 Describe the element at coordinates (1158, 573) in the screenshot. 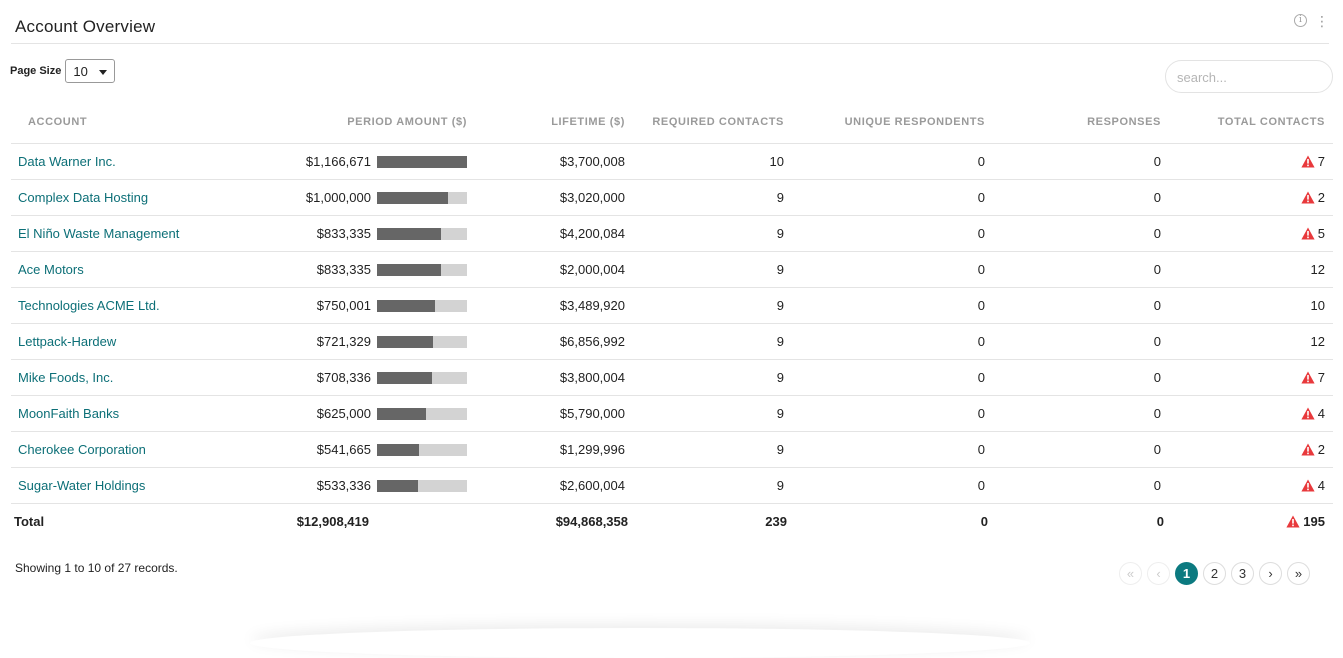

I see `previous-page-button: ‹` at that location.